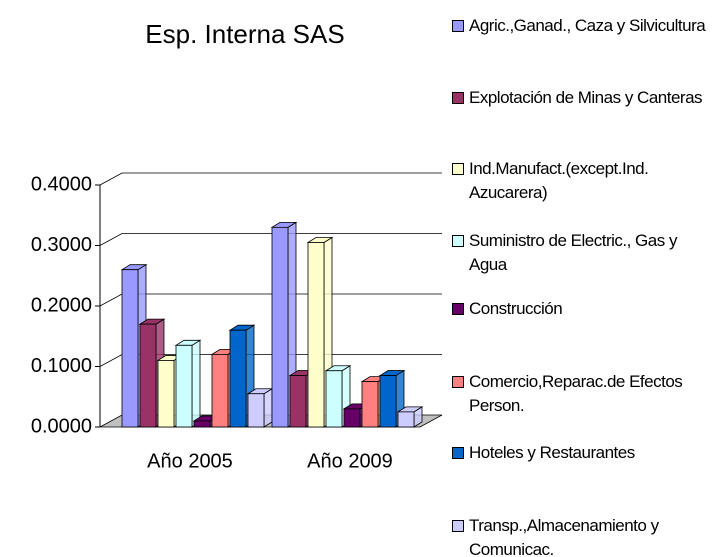 The height and width of the screenshot is (557, 717). What do you see at coordinates (552, 452) in the screenshot?
I see `legend-label: Hoteles y Restaurantes` at bounding box center [552, 452].